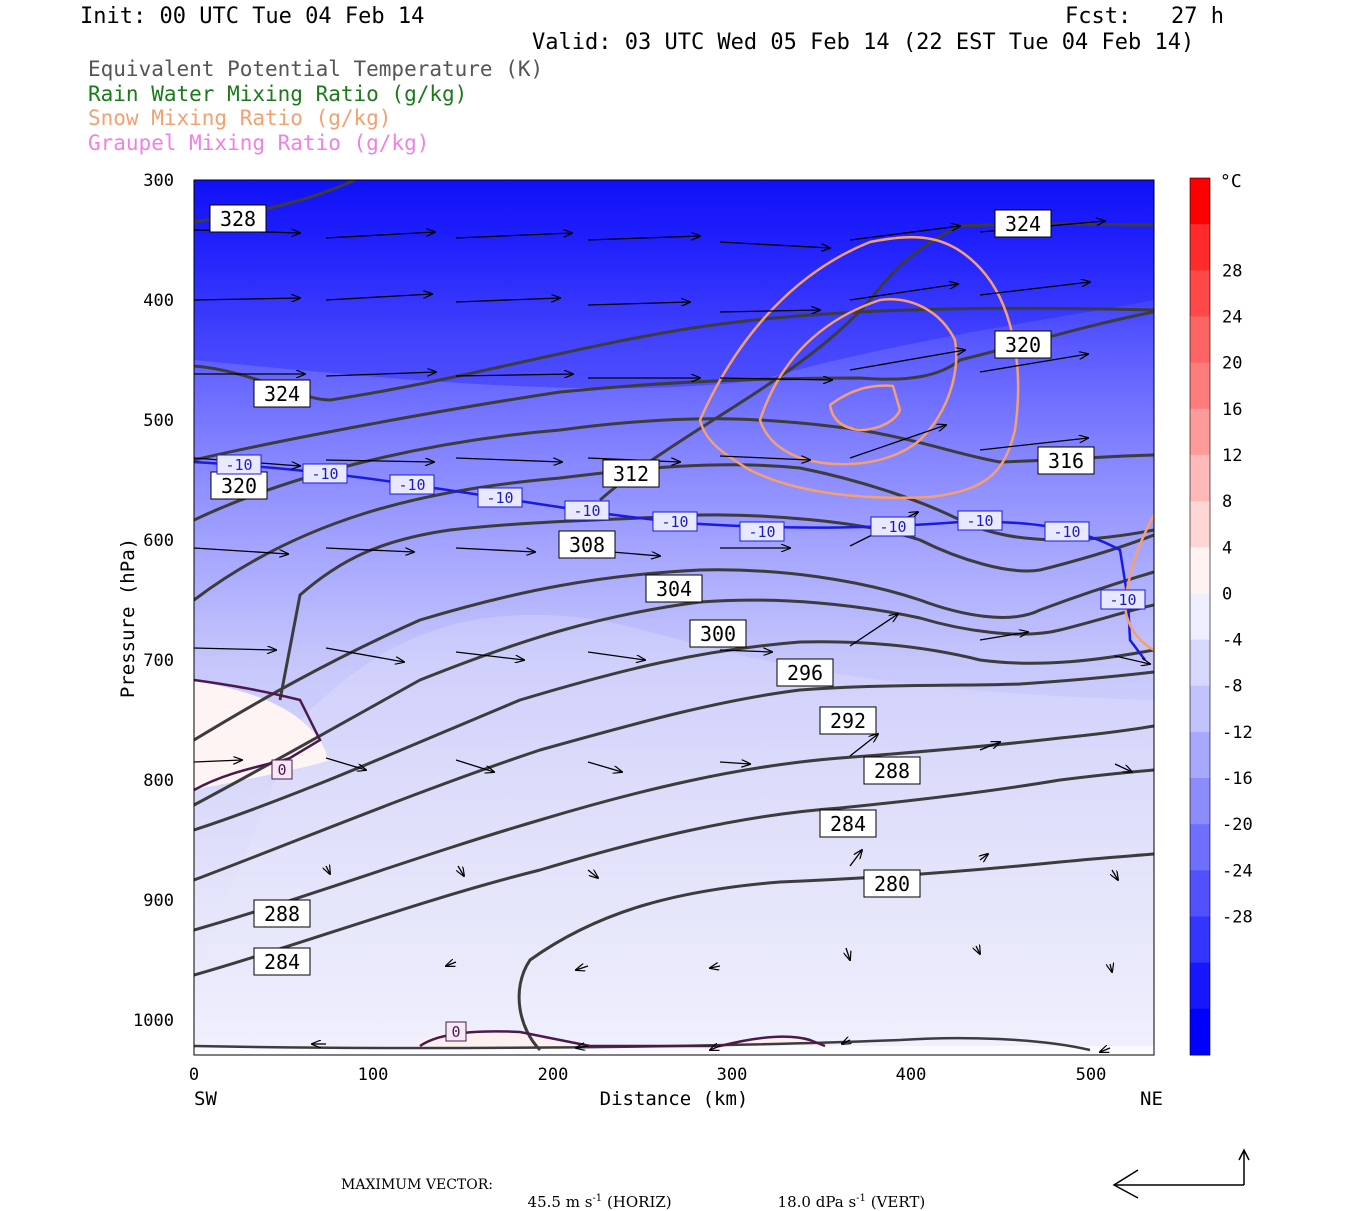 This screenshot has width=1350, height=1211. Describe the element at coordinates (240, 118) in the screenshot. I see `legend-snow: Snow Mixing Ratio (g/kg)` at that location.